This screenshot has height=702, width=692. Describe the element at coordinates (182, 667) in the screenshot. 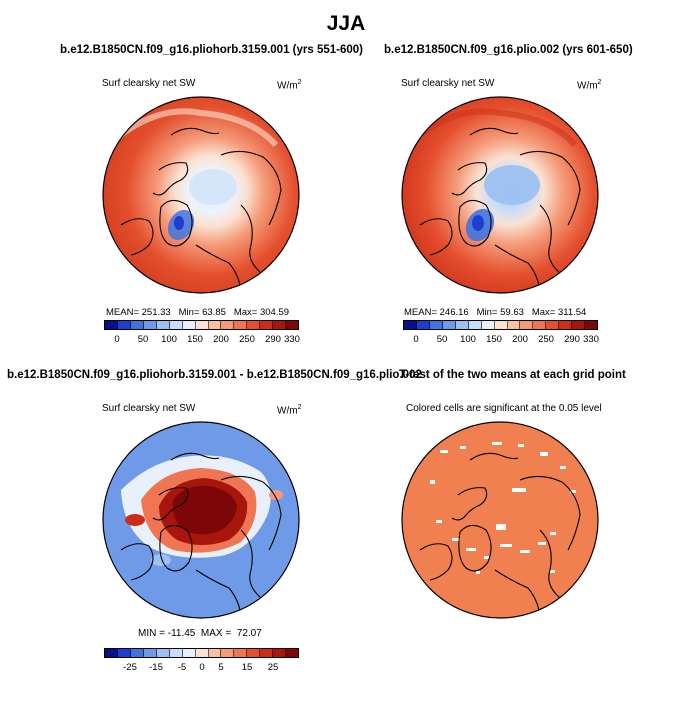

I see `cbar-tick: -5` at that location.